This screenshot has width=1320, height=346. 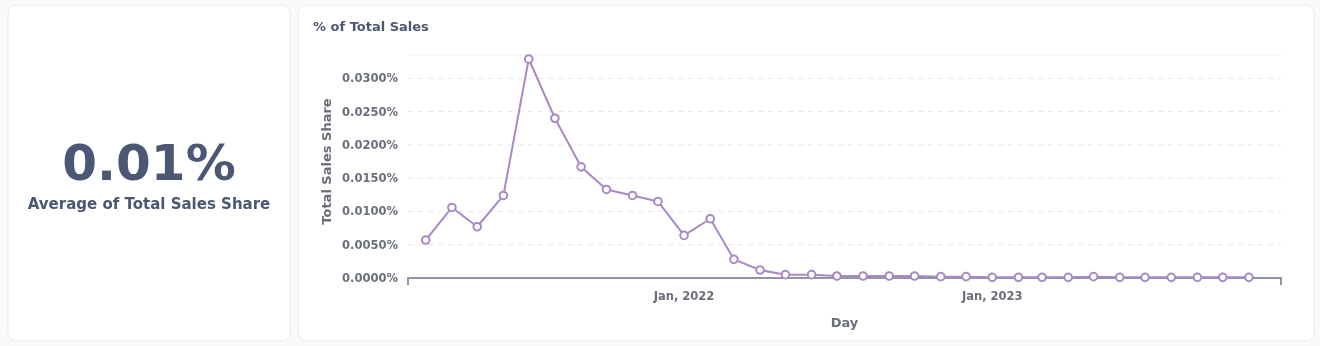 I want to click on text: 0.01%, so click(x=149, y=163).